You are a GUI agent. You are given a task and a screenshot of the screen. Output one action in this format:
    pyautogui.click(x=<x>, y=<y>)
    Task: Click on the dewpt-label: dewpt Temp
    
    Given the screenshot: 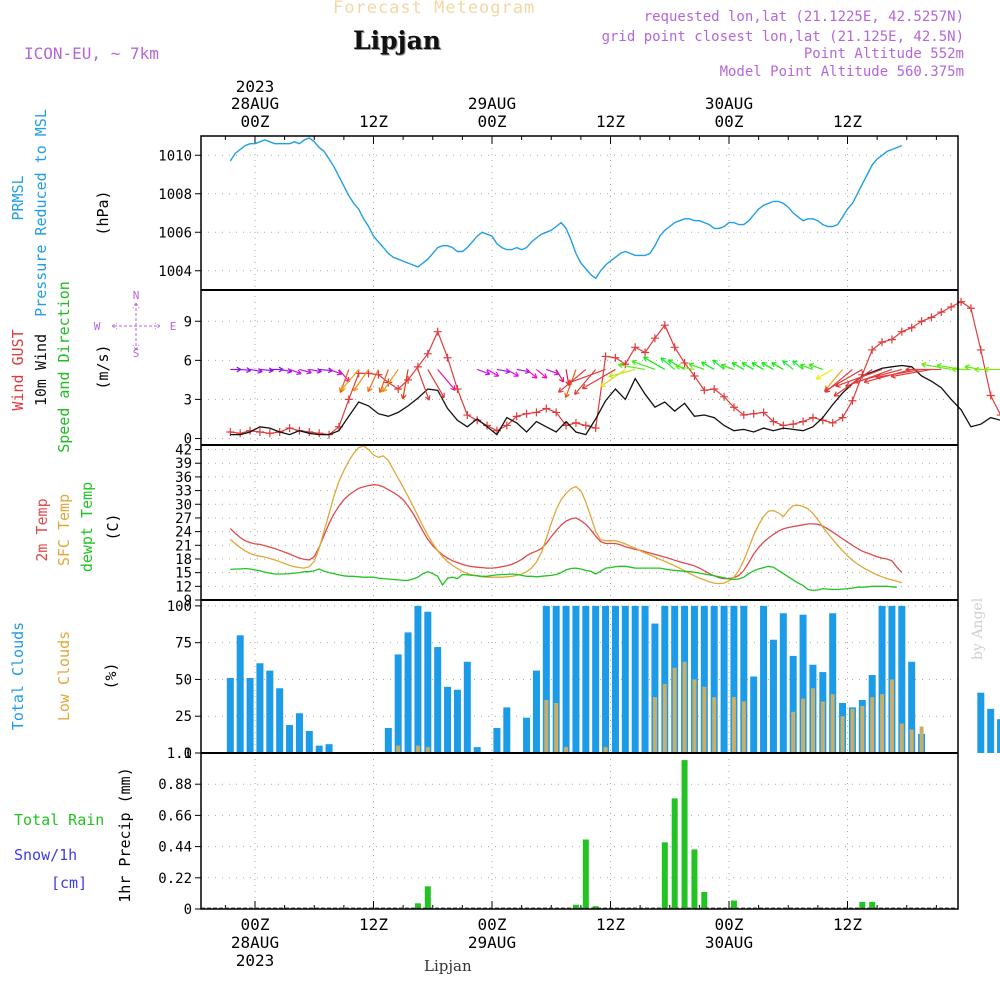 What is the action you would take?
    pyautogui.click(x=87, y=527)
    